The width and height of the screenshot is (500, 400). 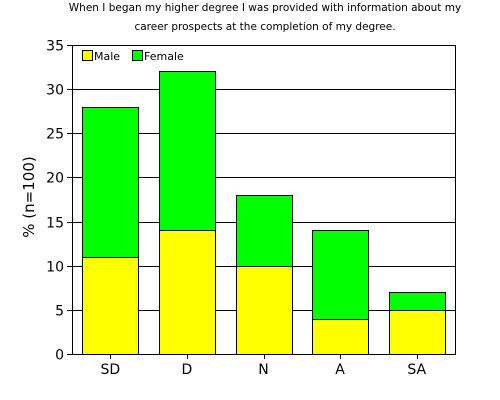 What do you see at coordinates (59, 312) in the screenshot?
I see `y-tick-label: 5` at bounding box center [59, 312].